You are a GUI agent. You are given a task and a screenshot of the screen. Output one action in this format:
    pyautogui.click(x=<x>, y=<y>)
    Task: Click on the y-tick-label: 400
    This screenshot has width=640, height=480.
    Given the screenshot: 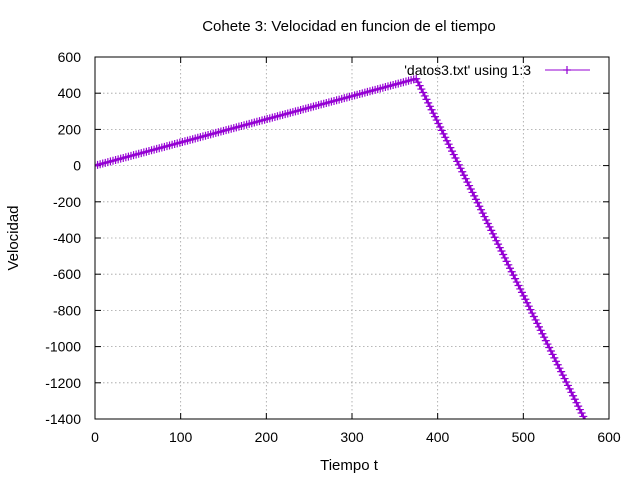 What is the action you would take?
    pyautogui.click(x=70, y=93)
    